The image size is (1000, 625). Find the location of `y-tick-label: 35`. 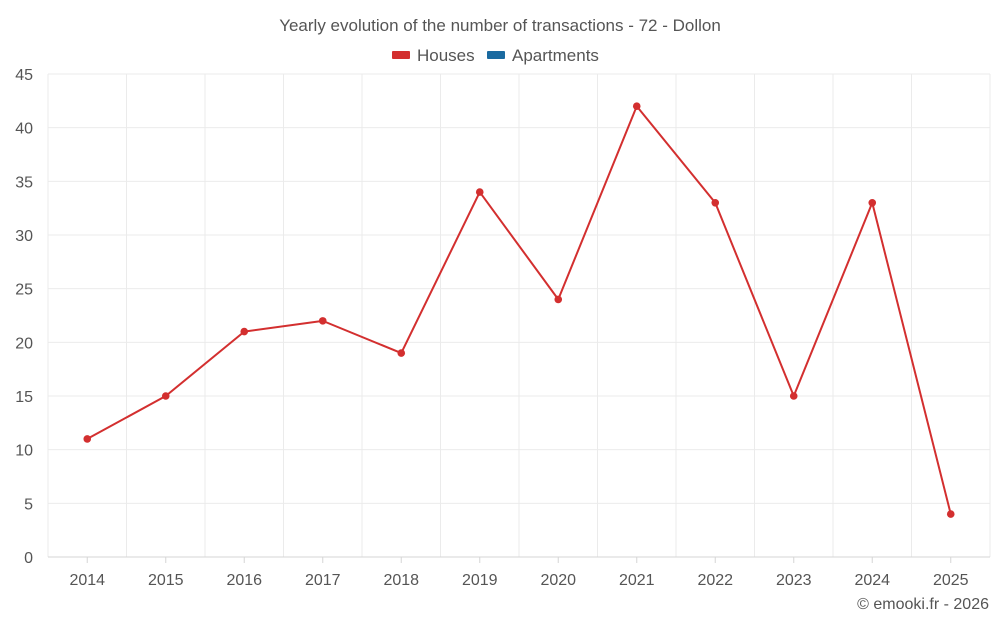

y-tick-label: 35 is located at coordinates (24, 182).